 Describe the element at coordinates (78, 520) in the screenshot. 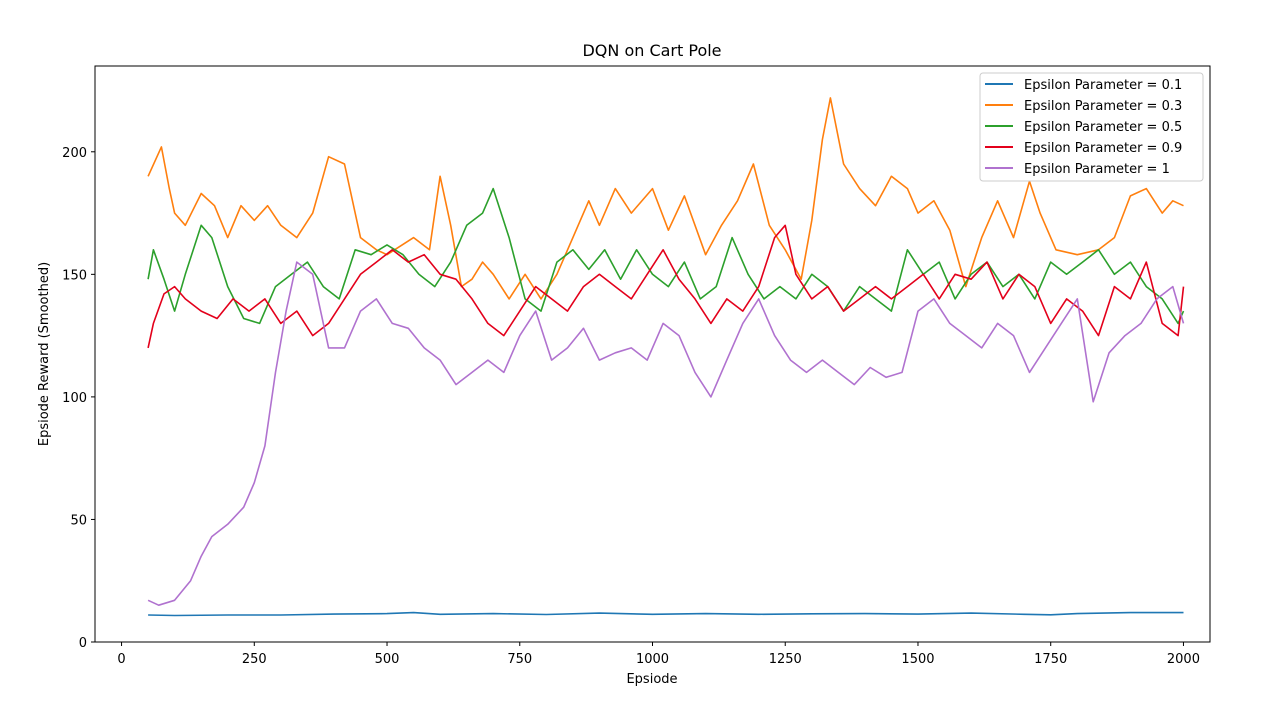

I see `y-tick-label: 50` at that location.